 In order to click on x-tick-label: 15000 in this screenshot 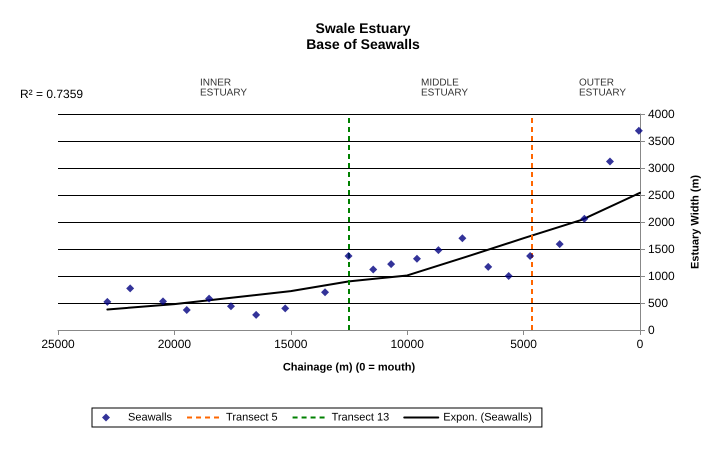, I will do `click(291, 344)`.